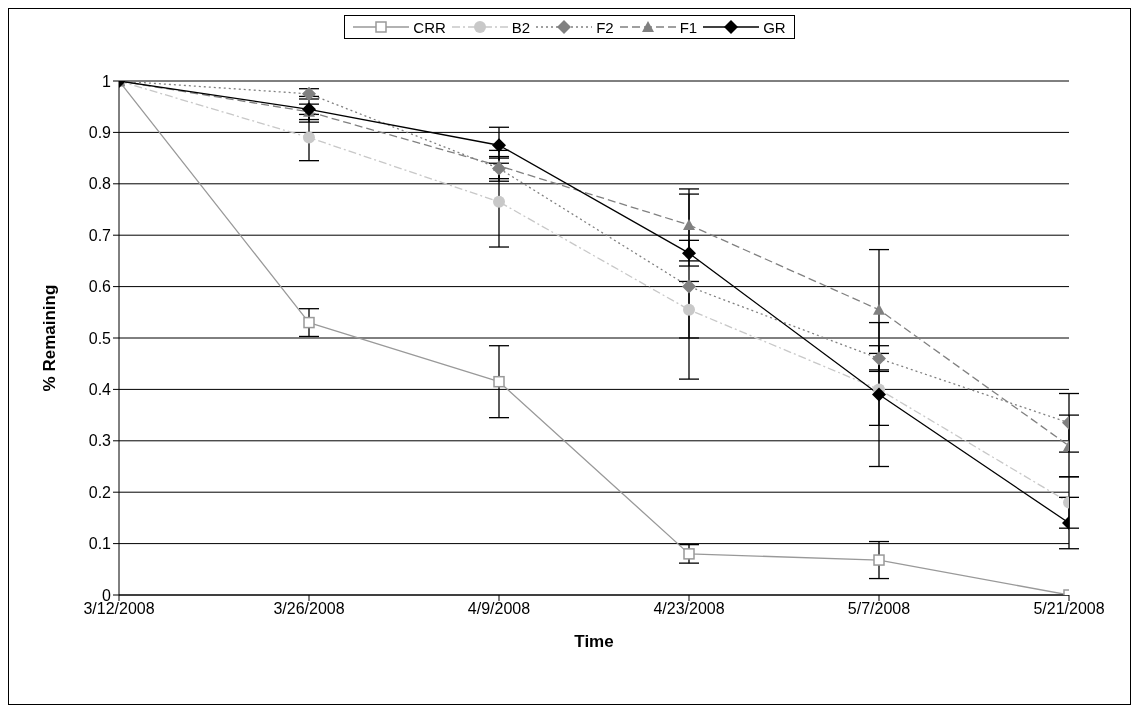  Describe the element at coordinates (100, 133) in the screenshot. I see `y-tick-label: 0.9` at that location.